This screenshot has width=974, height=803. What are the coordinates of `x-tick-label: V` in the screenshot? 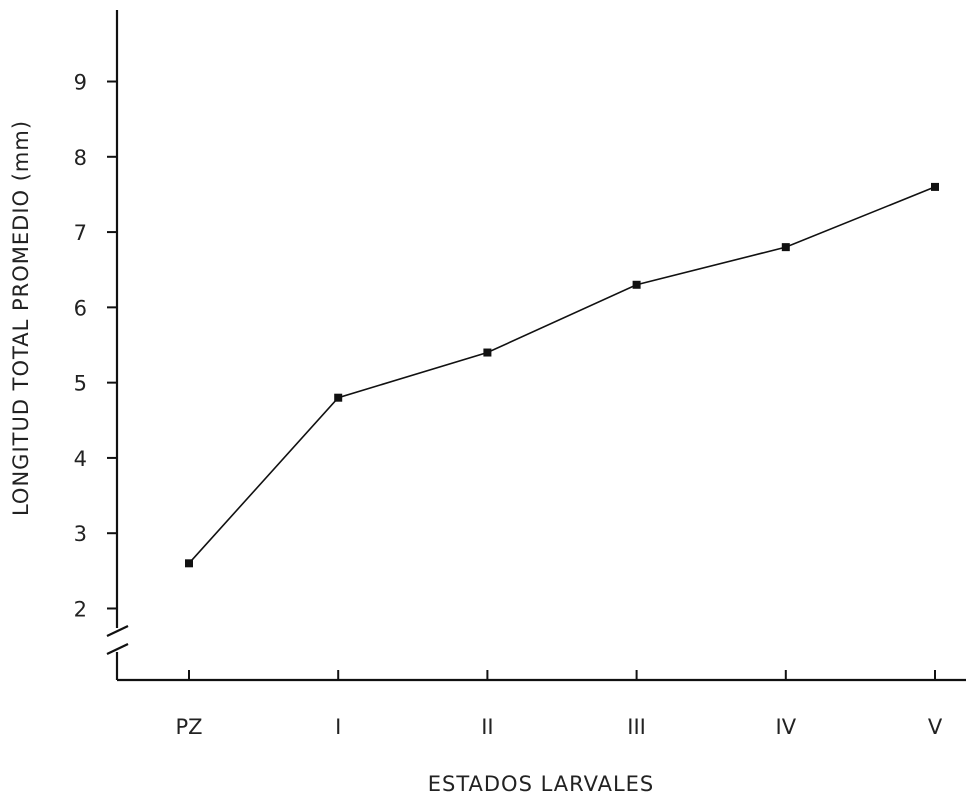 It's located at (935, 727).